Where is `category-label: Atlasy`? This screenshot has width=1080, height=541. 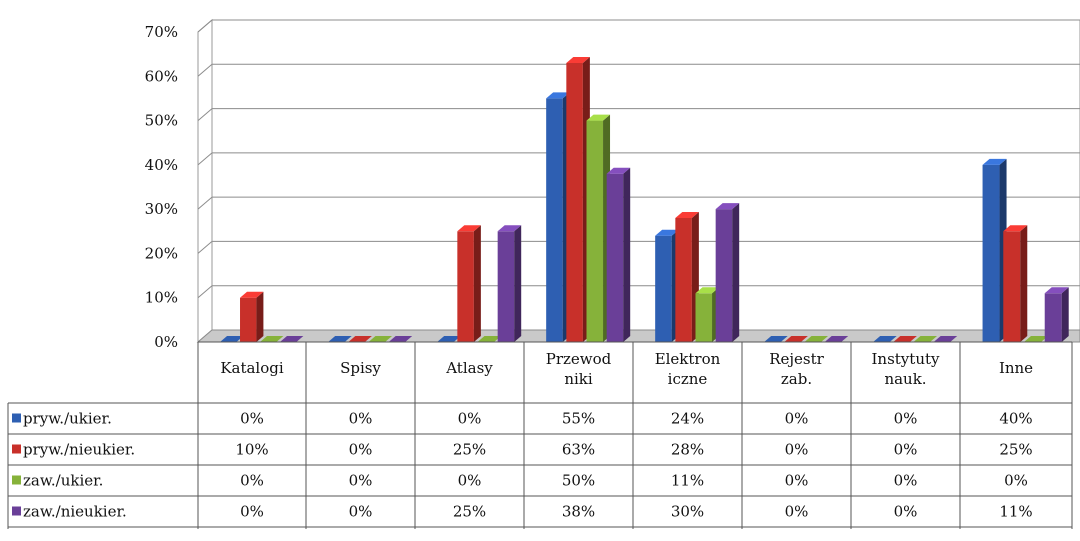 category-label: Atlasy is located at coordinates (469, 368).